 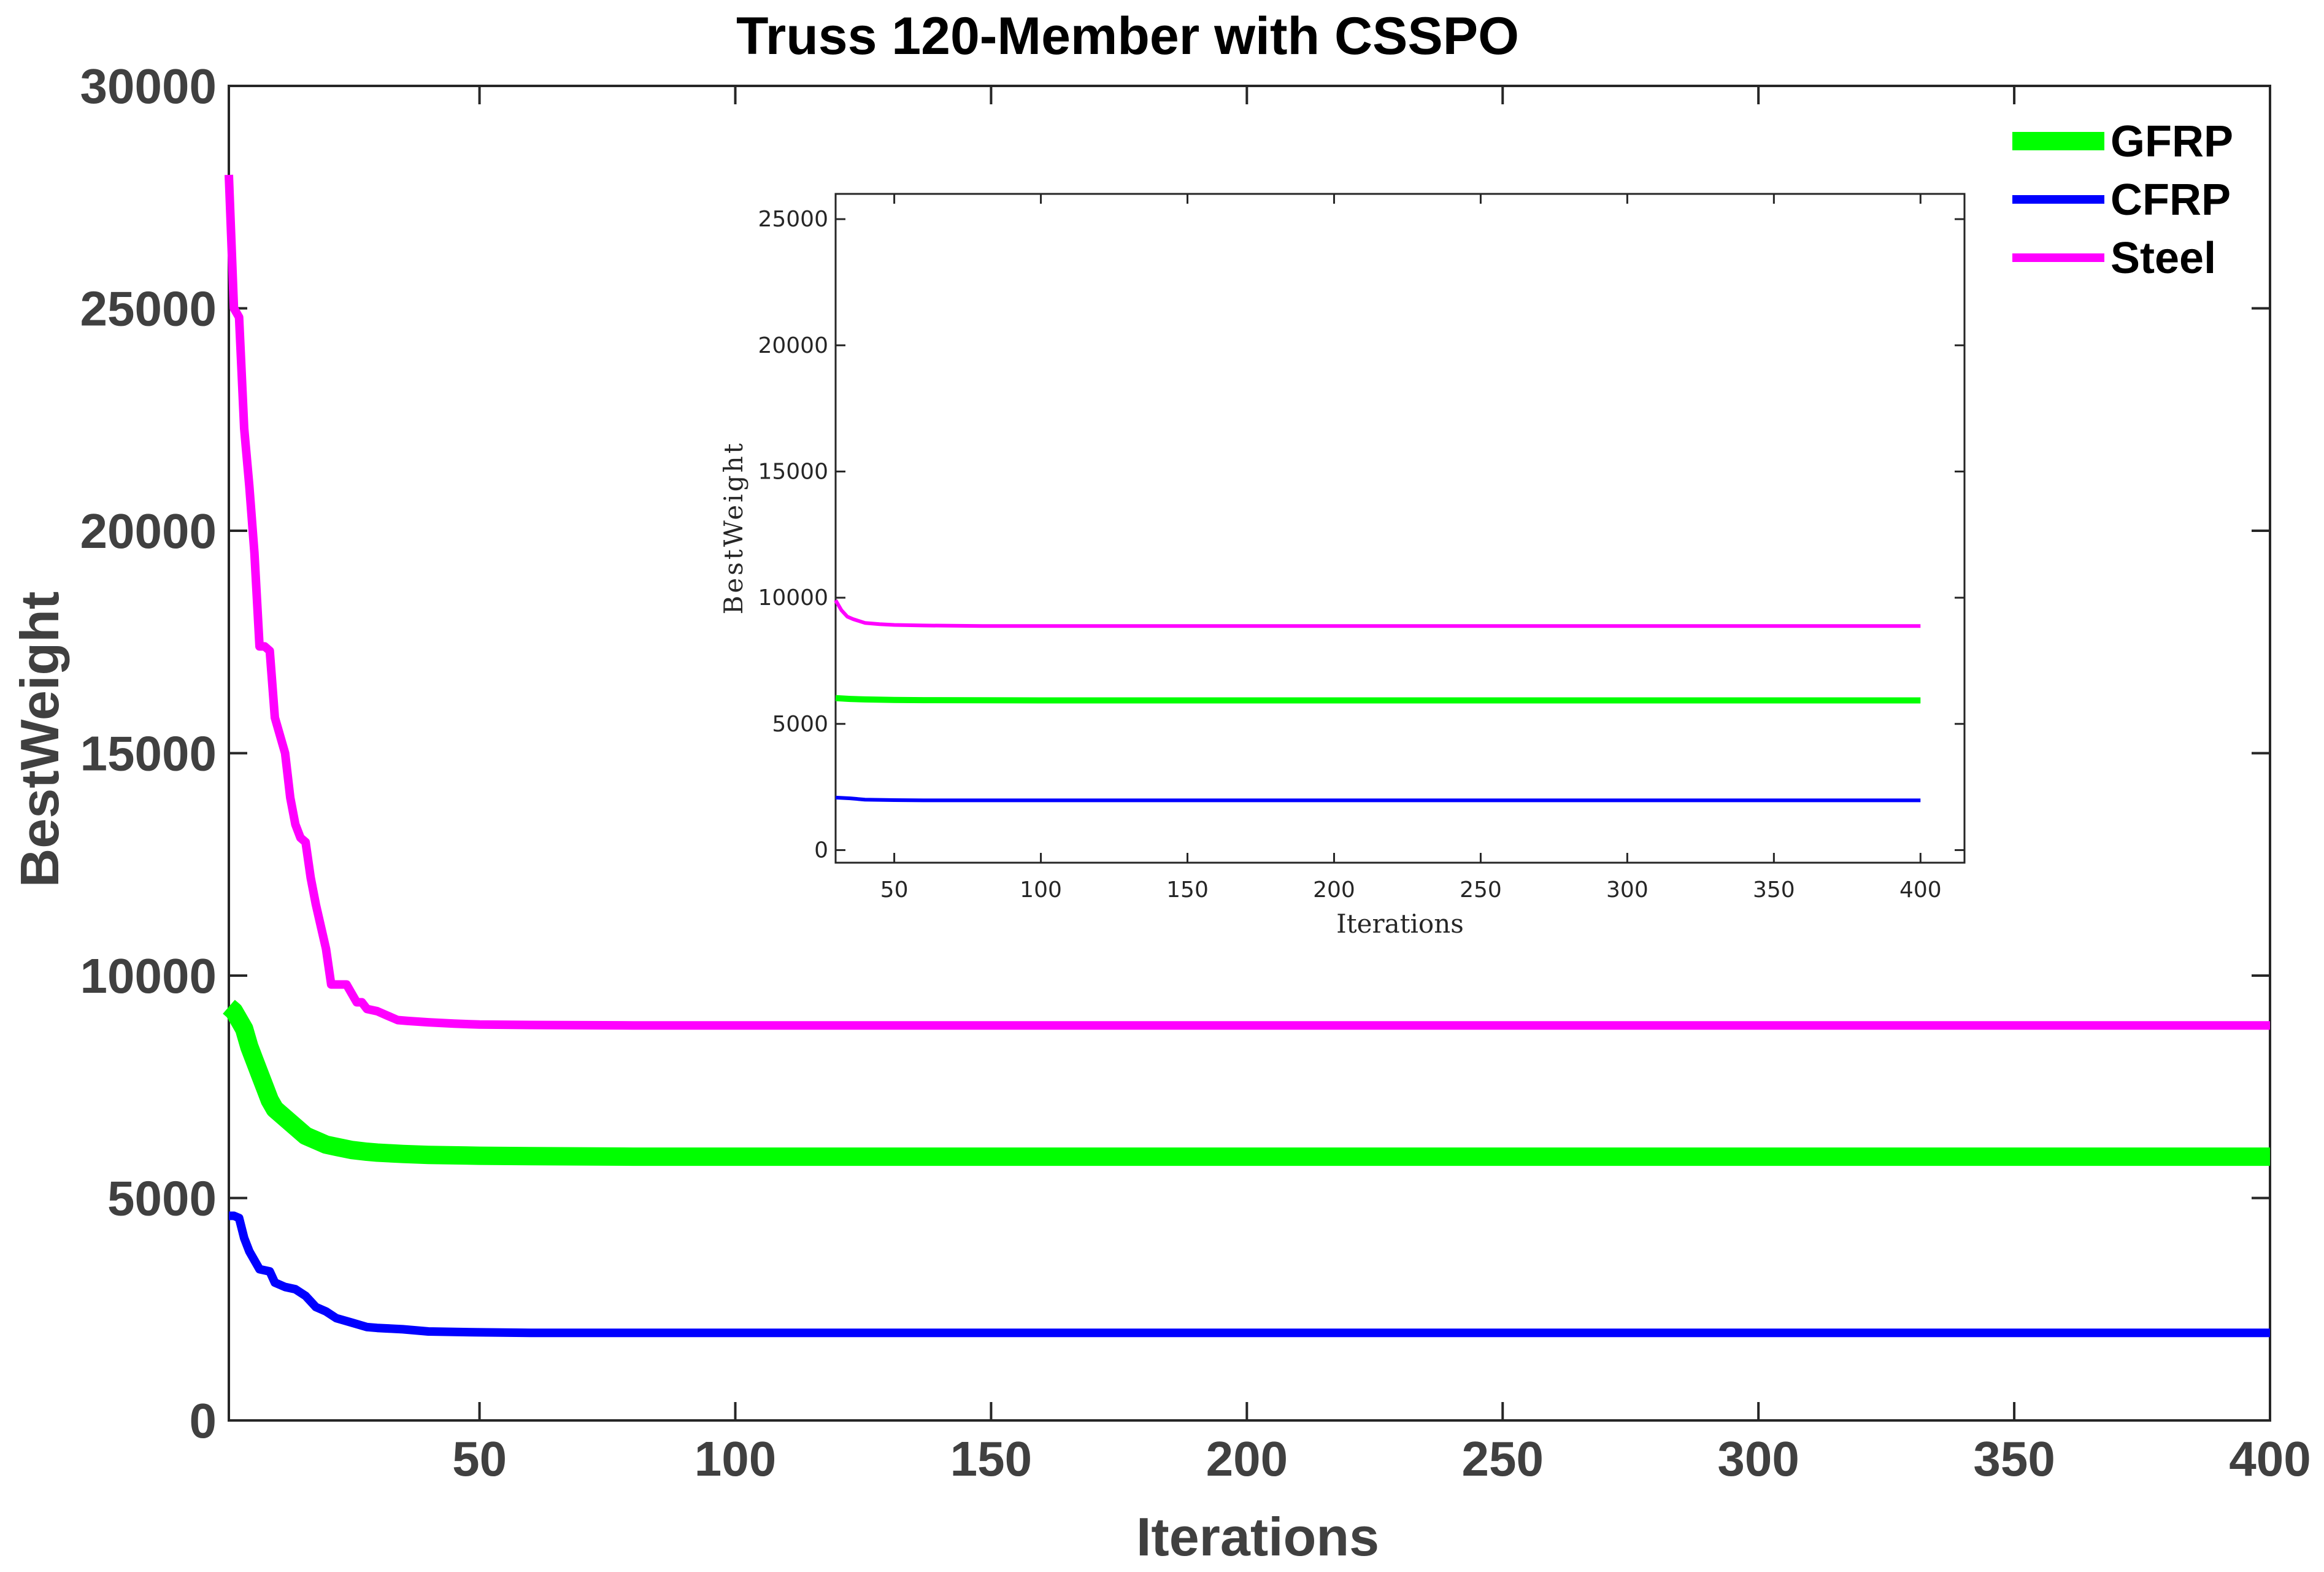 What do you see at coordinates (2170, 200) in the screenshot?
I see `legend-label-cfrp: CFRP` at bounding box center [2170, 200].